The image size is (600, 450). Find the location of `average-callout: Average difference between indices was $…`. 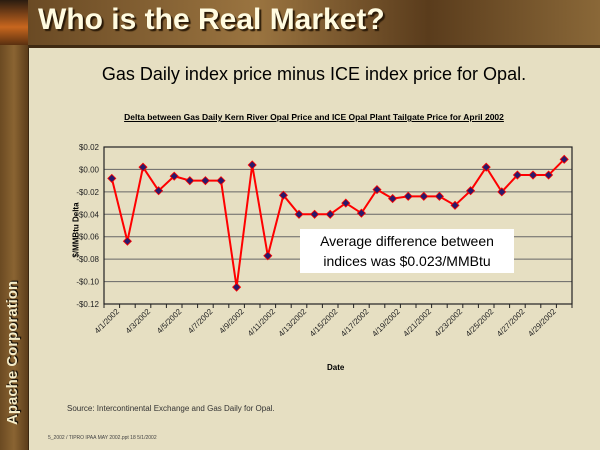

average-callout: Average difference between indices was $… is located at coordinates (407, 251).